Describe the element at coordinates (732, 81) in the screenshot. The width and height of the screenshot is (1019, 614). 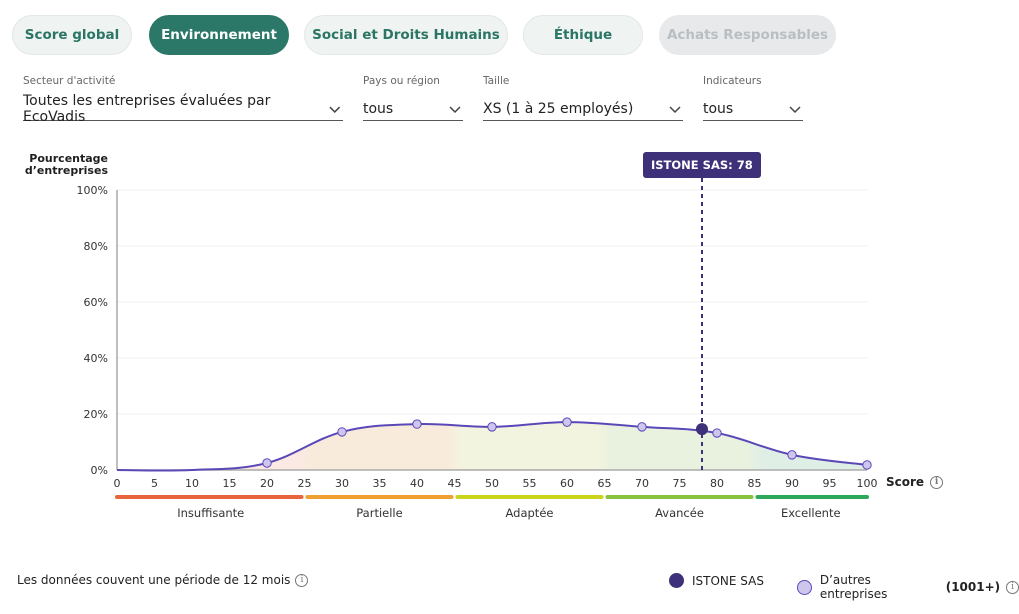
I see `filter-label: Indicateurs` at that location.